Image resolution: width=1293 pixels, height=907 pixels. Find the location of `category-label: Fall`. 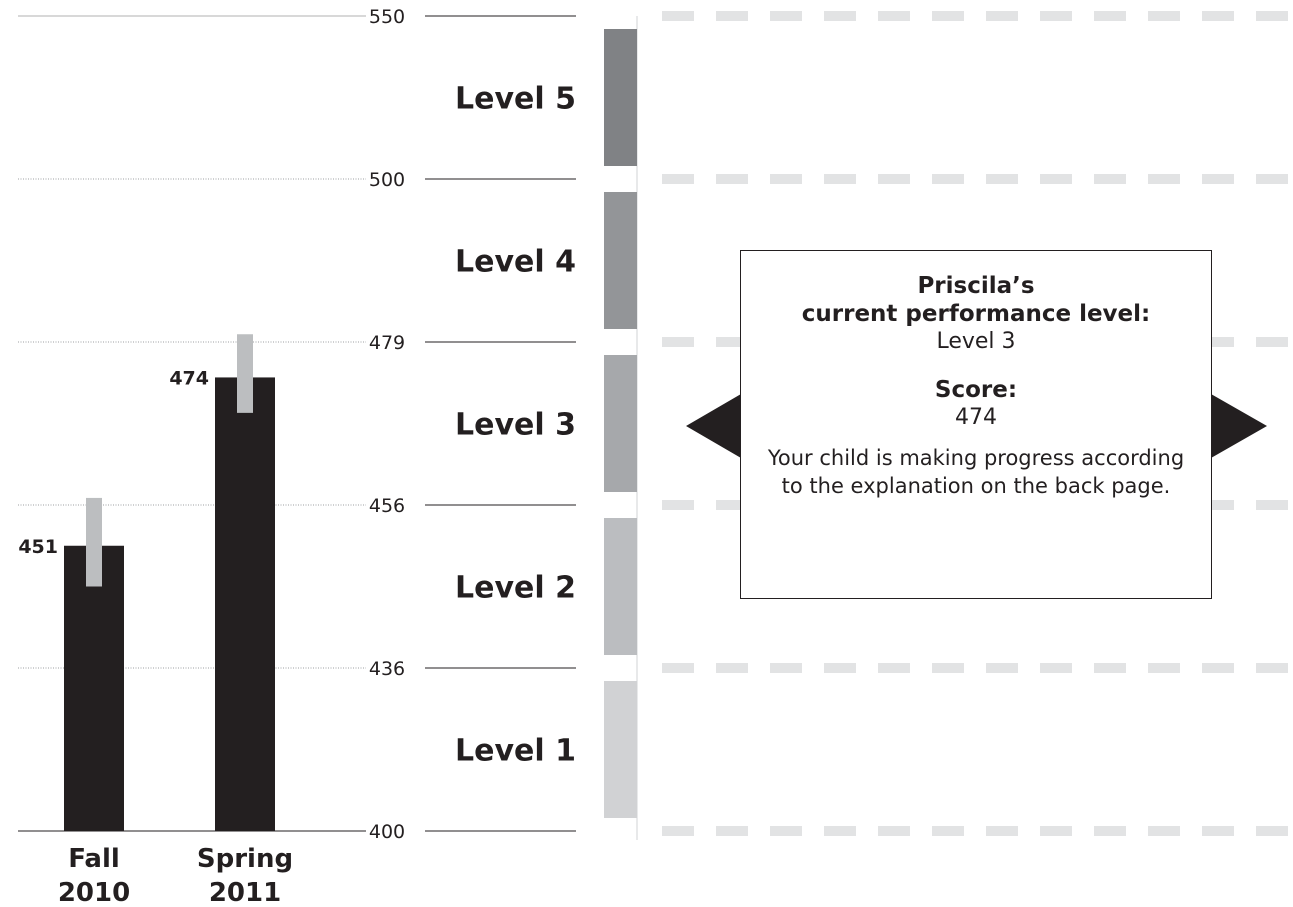

category-label: Fall is located at coordinates (94, 859).